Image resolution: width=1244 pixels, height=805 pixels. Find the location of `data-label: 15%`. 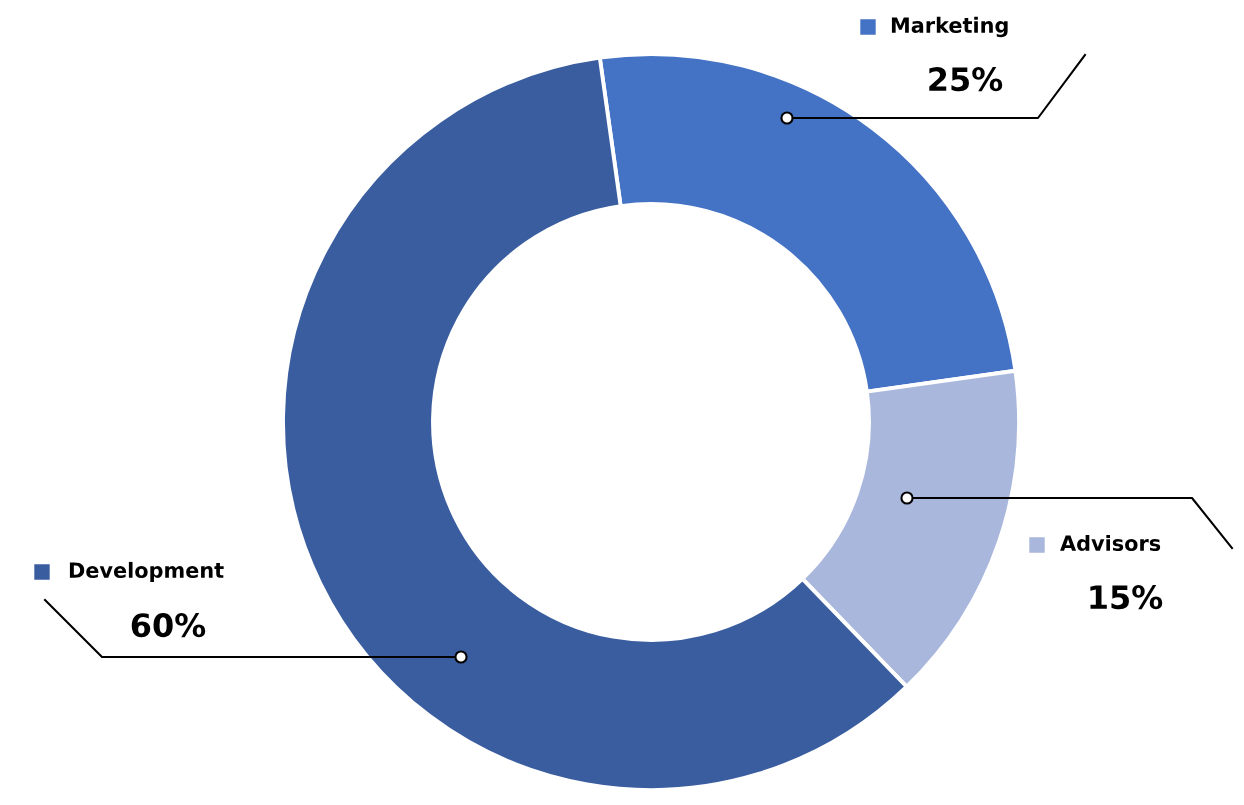

data-label: 15% is located at coordinates (1126, 597).